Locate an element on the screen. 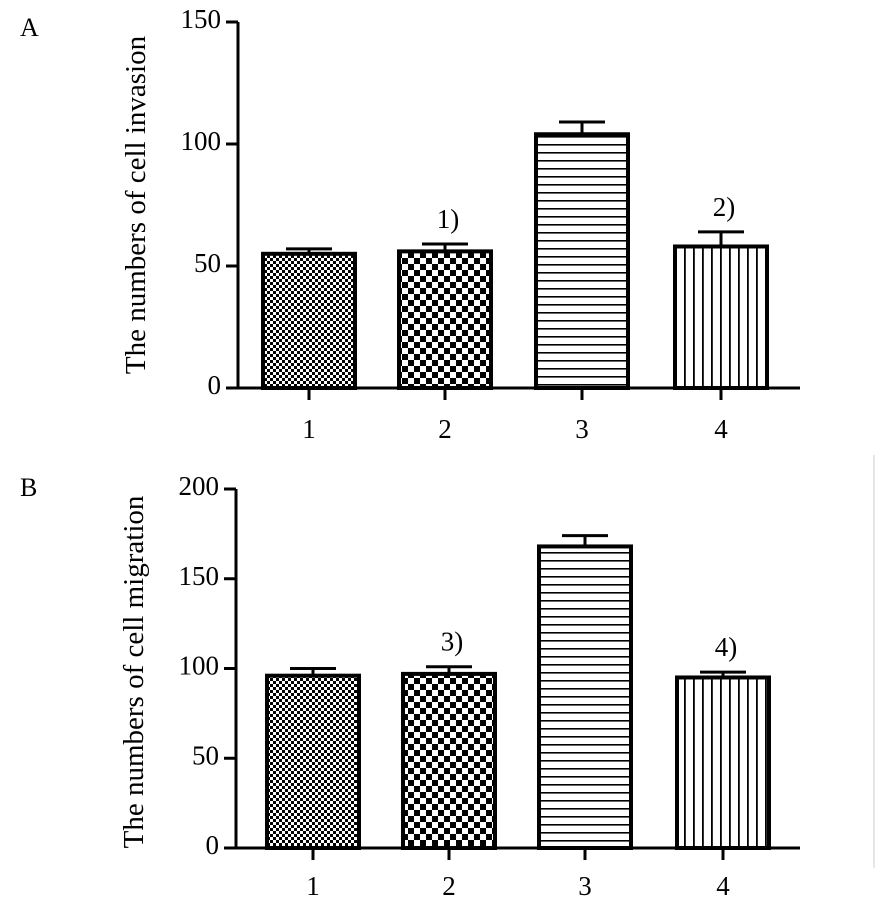 This screenshot has width=876, height=924. bar-annotation: 2) is located at coordinates (724, 207).